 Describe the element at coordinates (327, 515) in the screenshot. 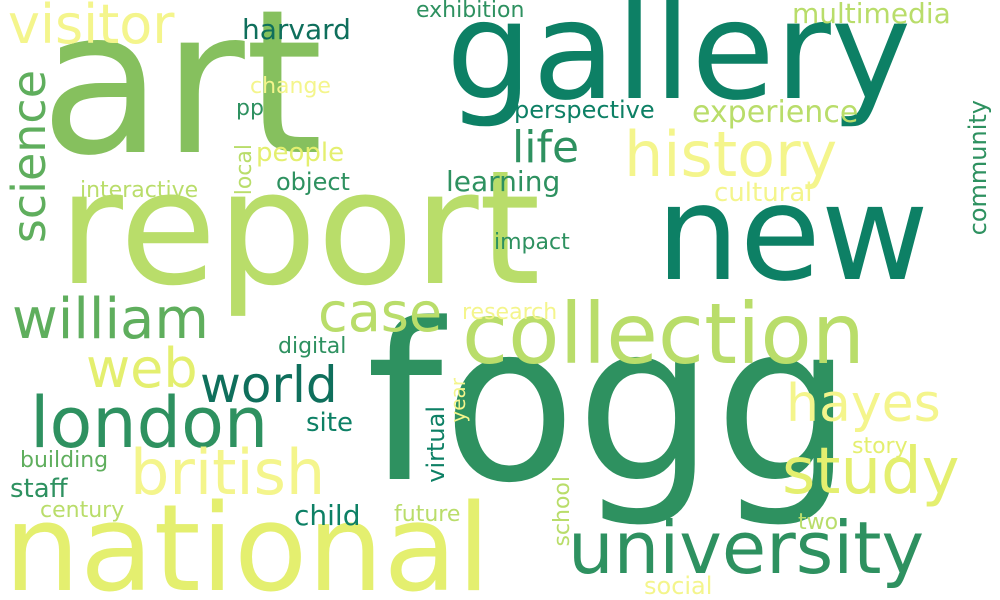

I see `word-child: child` at that location.